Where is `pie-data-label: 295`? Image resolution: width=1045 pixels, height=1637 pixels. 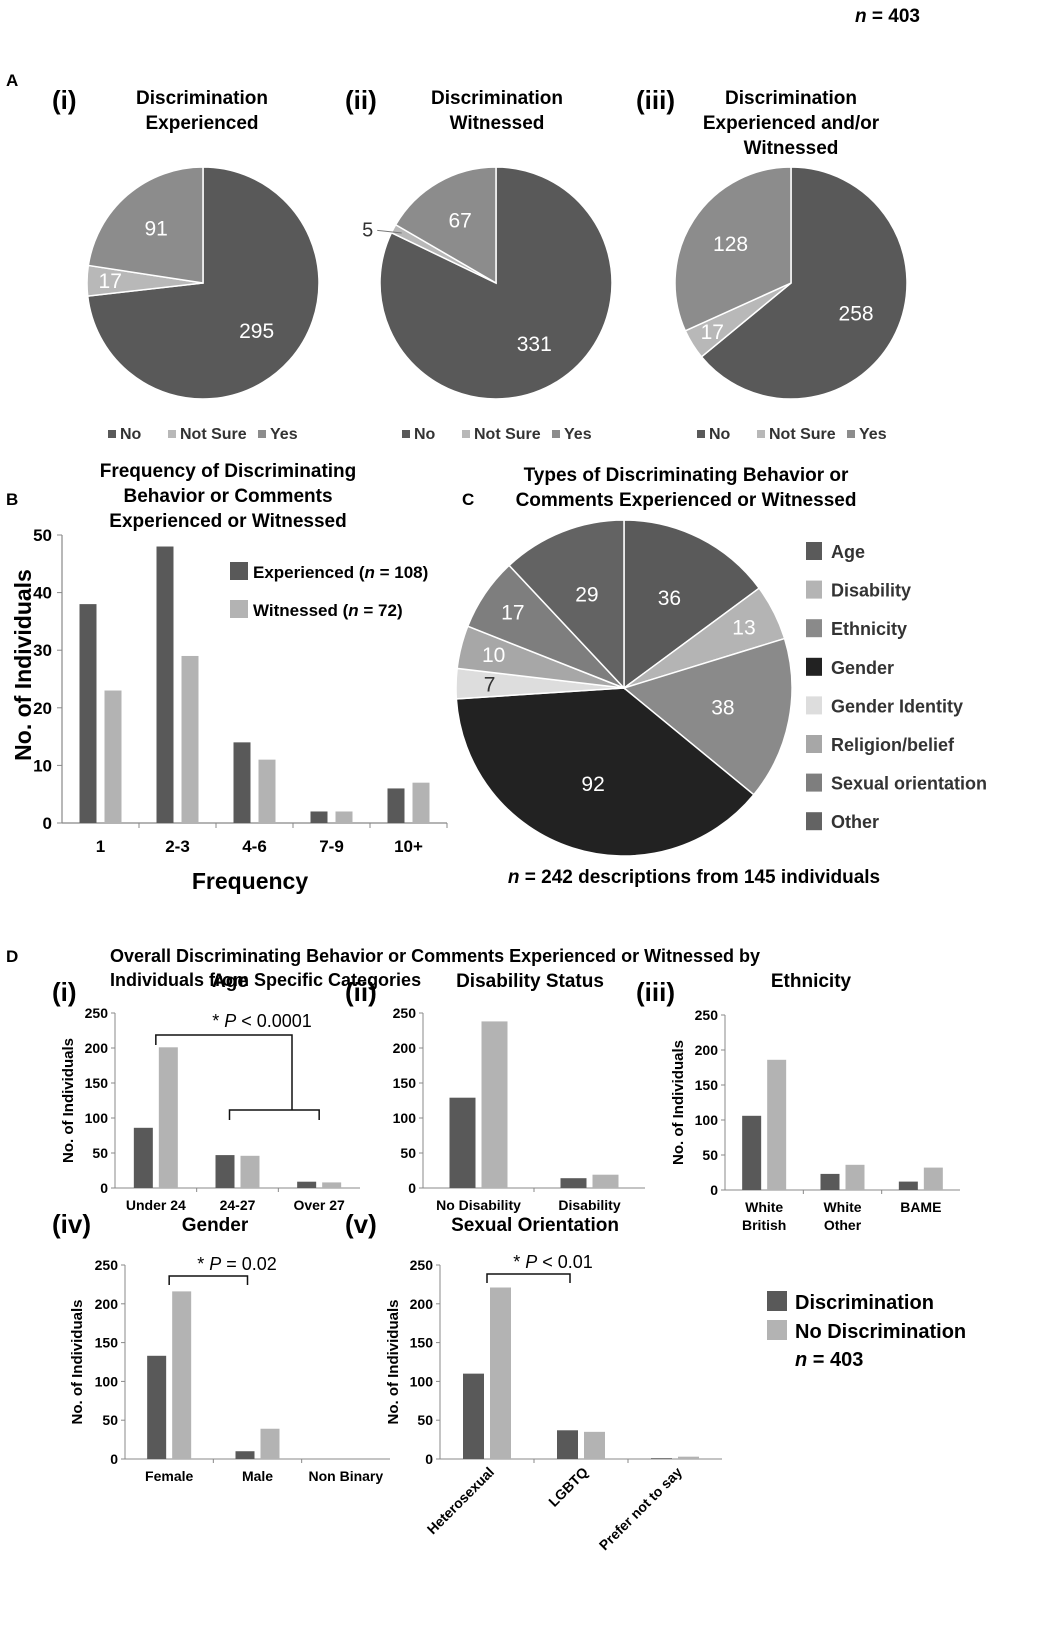 pie-data-label: 295 is located at coordinates (256, 331).